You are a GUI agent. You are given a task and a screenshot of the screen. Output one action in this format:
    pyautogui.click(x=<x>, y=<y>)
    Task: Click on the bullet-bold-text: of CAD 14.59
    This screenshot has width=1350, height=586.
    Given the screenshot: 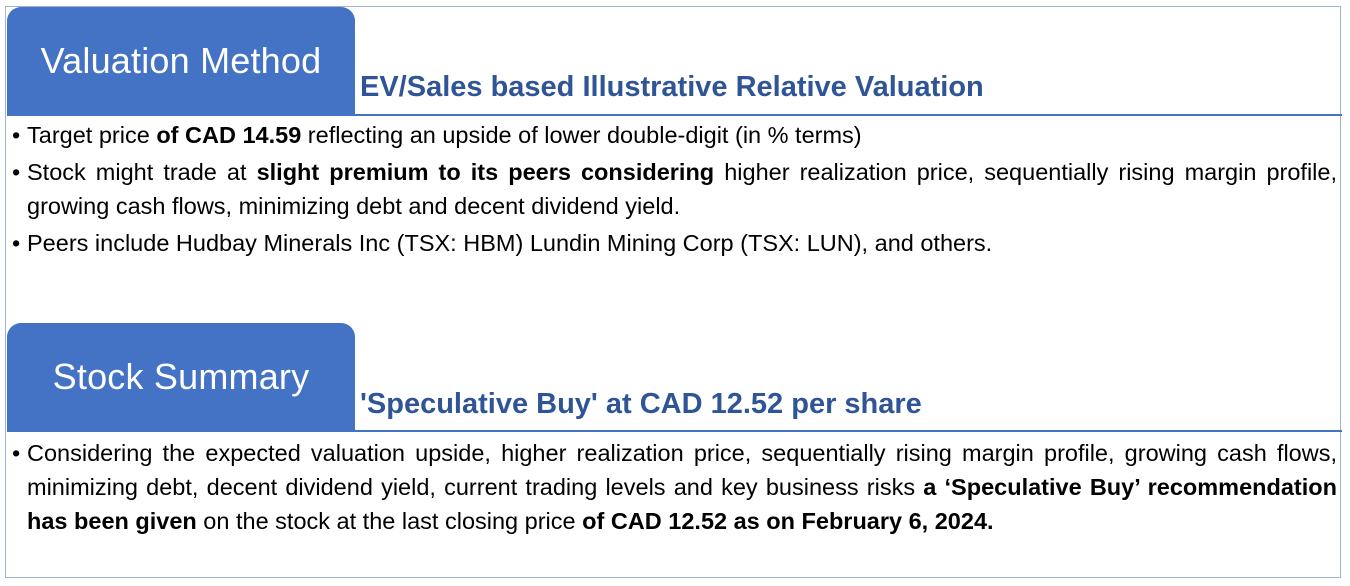 What is the action you would take?
    pyautogui.click(x=229, y=135)
    